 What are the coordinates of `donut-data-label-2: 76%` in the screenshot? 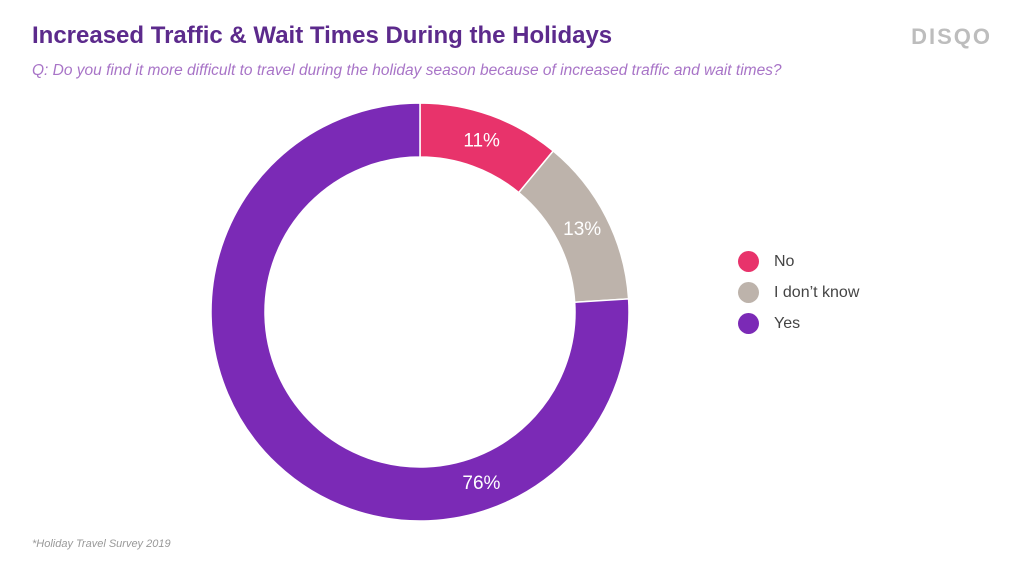 It's located at (481, 483).